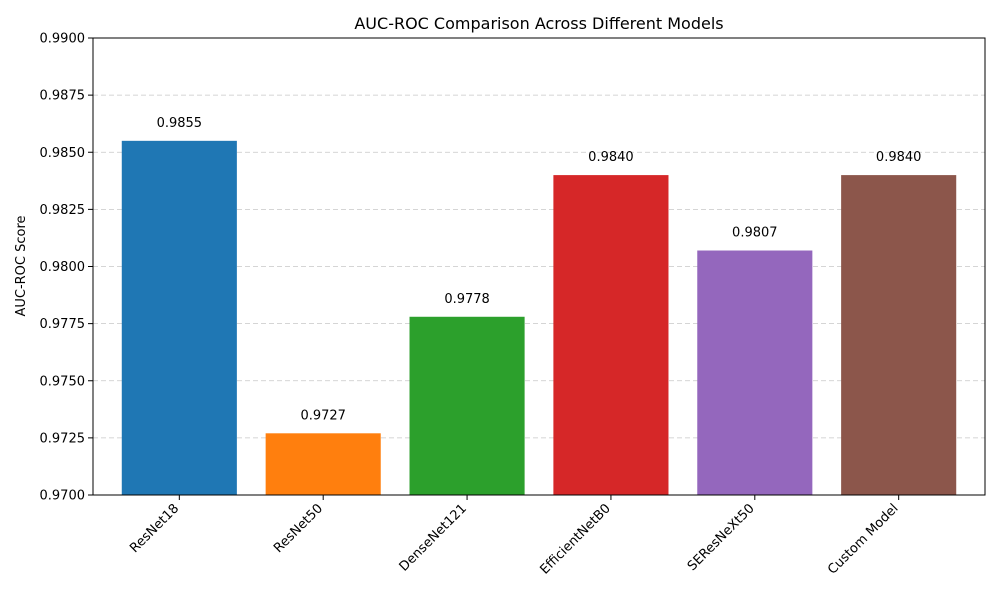  Describe the element at coordinates (323, 415) in the screenshot. I see `value-label: 0.9727` at that location.